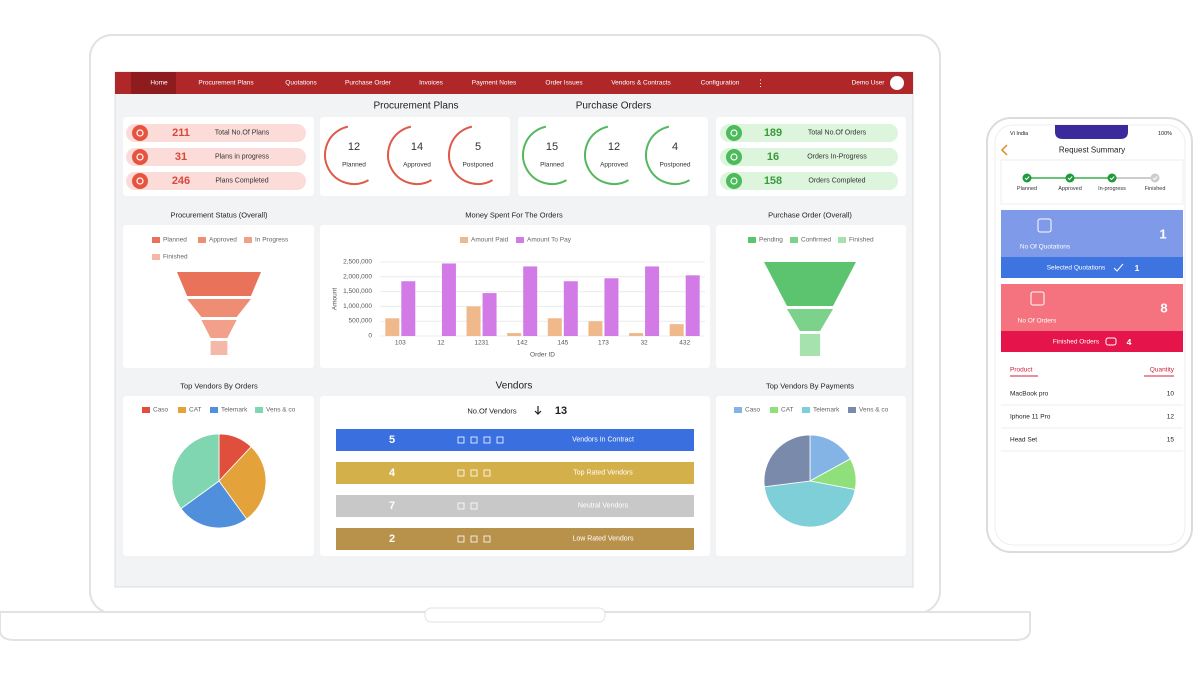 This screenshot has height=675, width=1200. Describe the element at coordinates (1137, 268) in the screenshot. I see `card-footer-count: 1` at that location.